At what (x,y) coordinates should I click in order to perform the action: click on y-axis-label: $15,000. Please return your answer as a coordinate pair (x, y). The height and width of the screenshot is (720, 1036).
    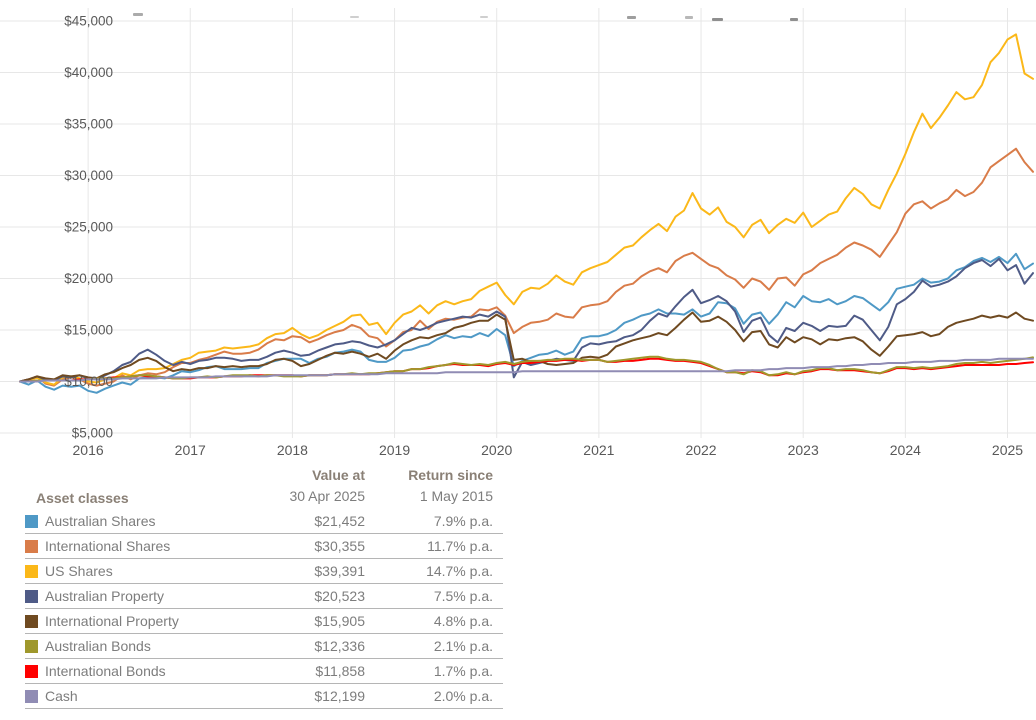
    Looking at the image, I should click on (88, 330).